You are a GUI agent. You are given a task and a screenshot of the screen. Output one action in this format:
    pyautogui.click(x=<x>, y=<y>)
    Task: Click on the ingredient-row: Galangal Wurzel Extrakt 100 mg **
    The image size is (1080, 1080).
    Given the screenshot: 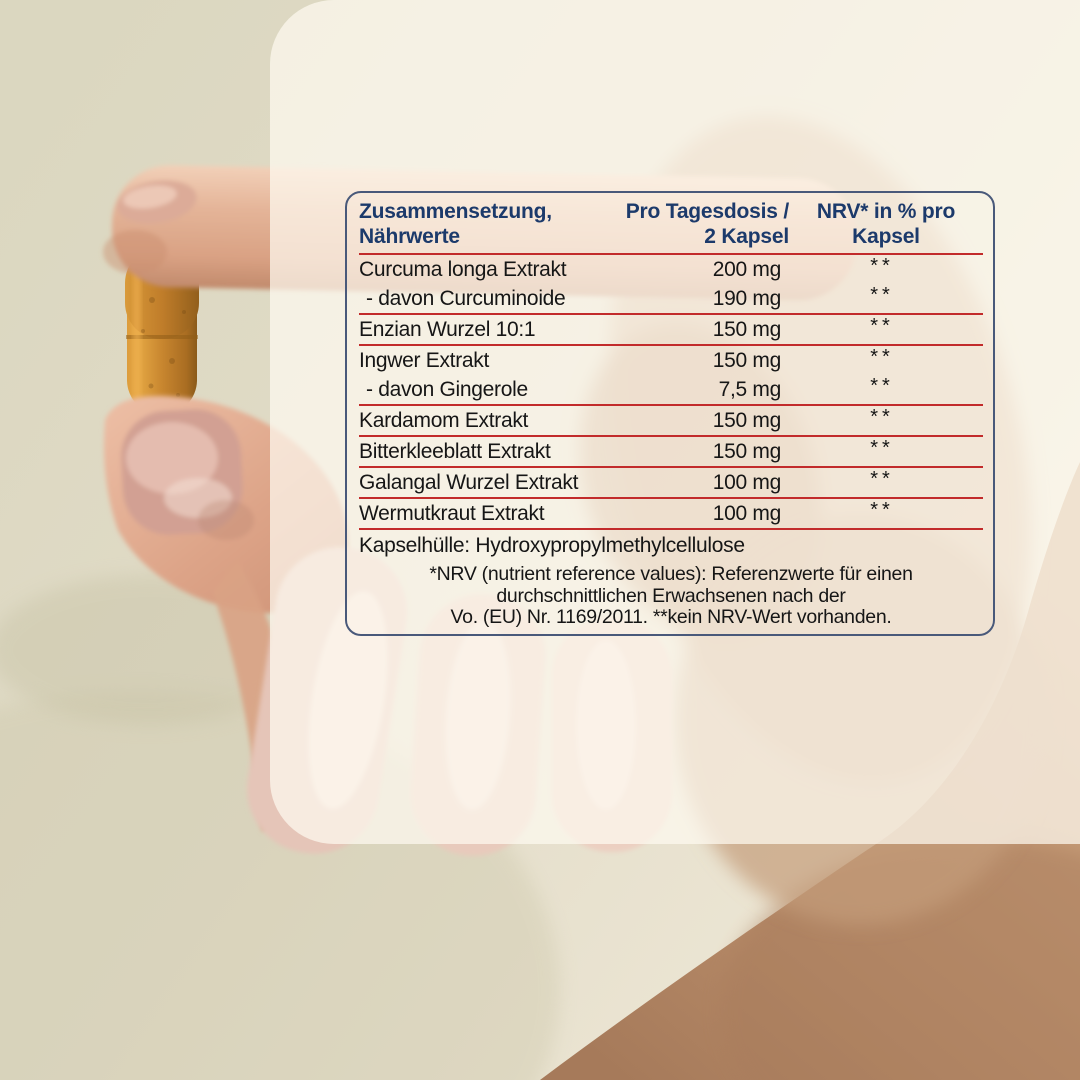 What is the action you would take?
    pyautogui.click(x=671, y=483)
    